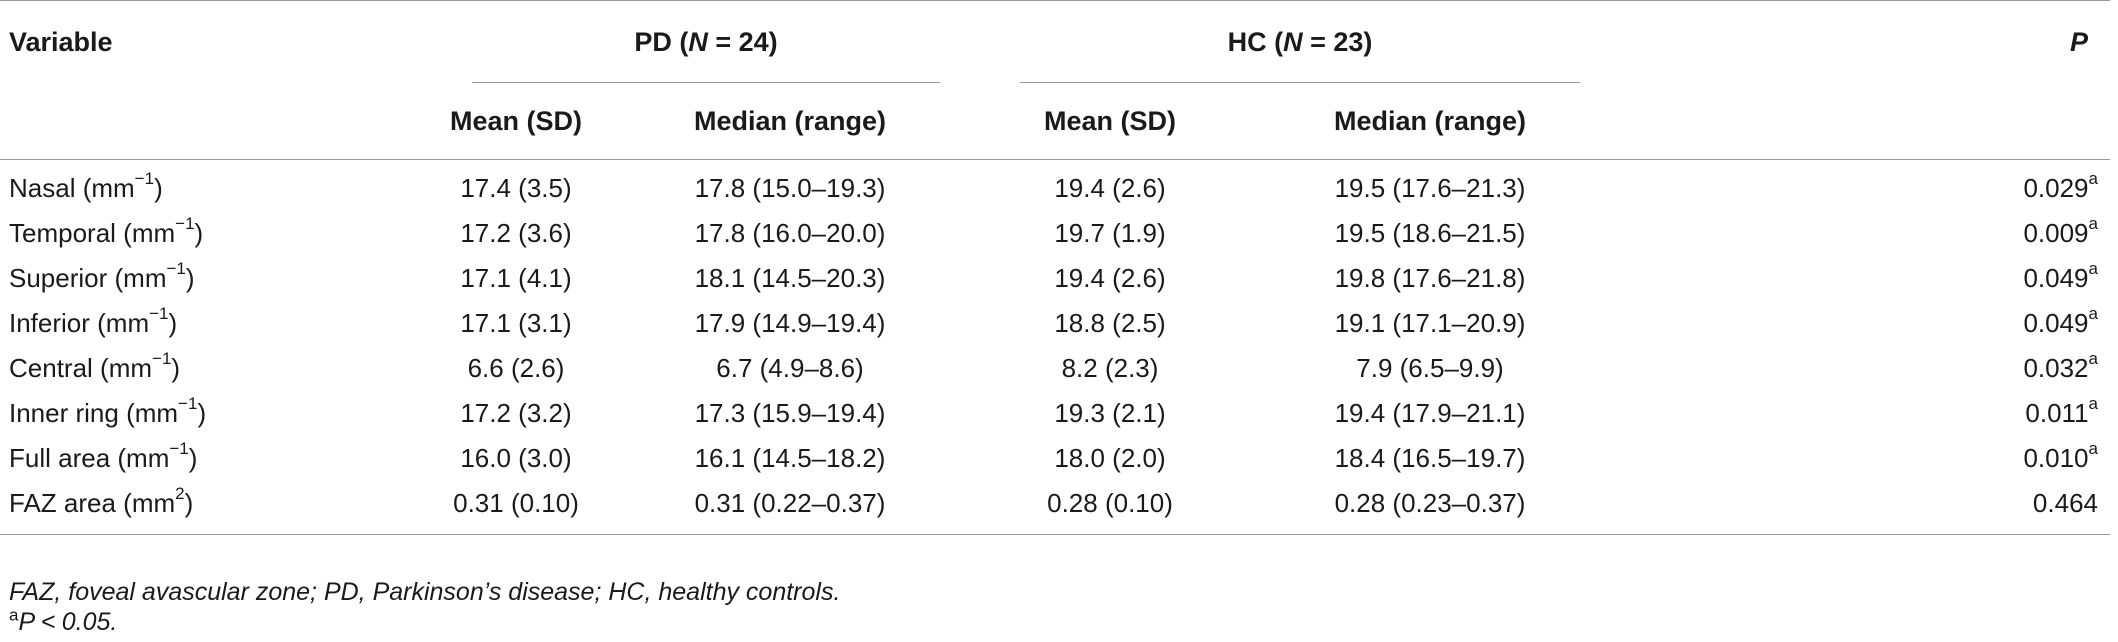 The width and height of the screenshot is (2118, 642). I want to click on hc-group-n-label: N, so click(1293, 41).